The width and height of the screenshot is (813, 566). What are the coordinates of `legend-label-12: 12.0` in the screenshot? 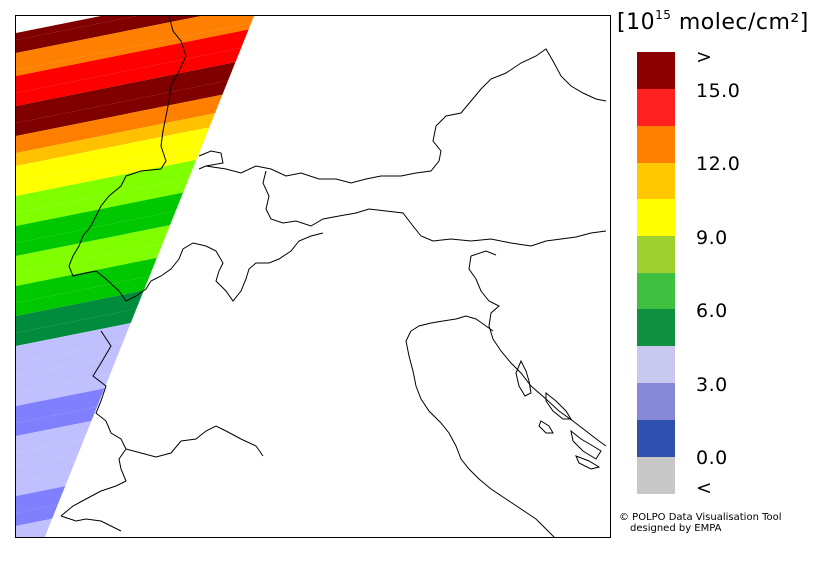 It's located at (718, 164).